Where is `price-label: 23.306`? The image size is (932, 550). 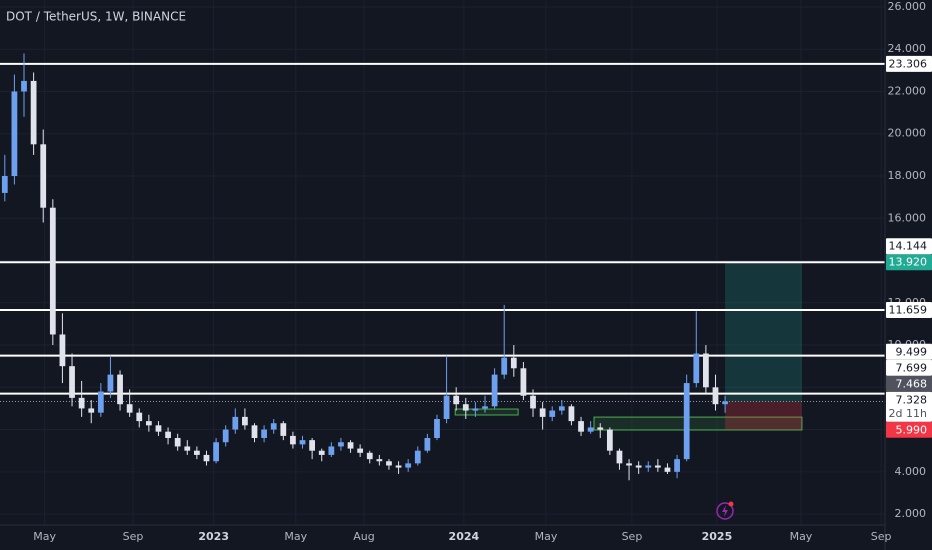 price-label: 23.306 is located at coordinates (908, 63).